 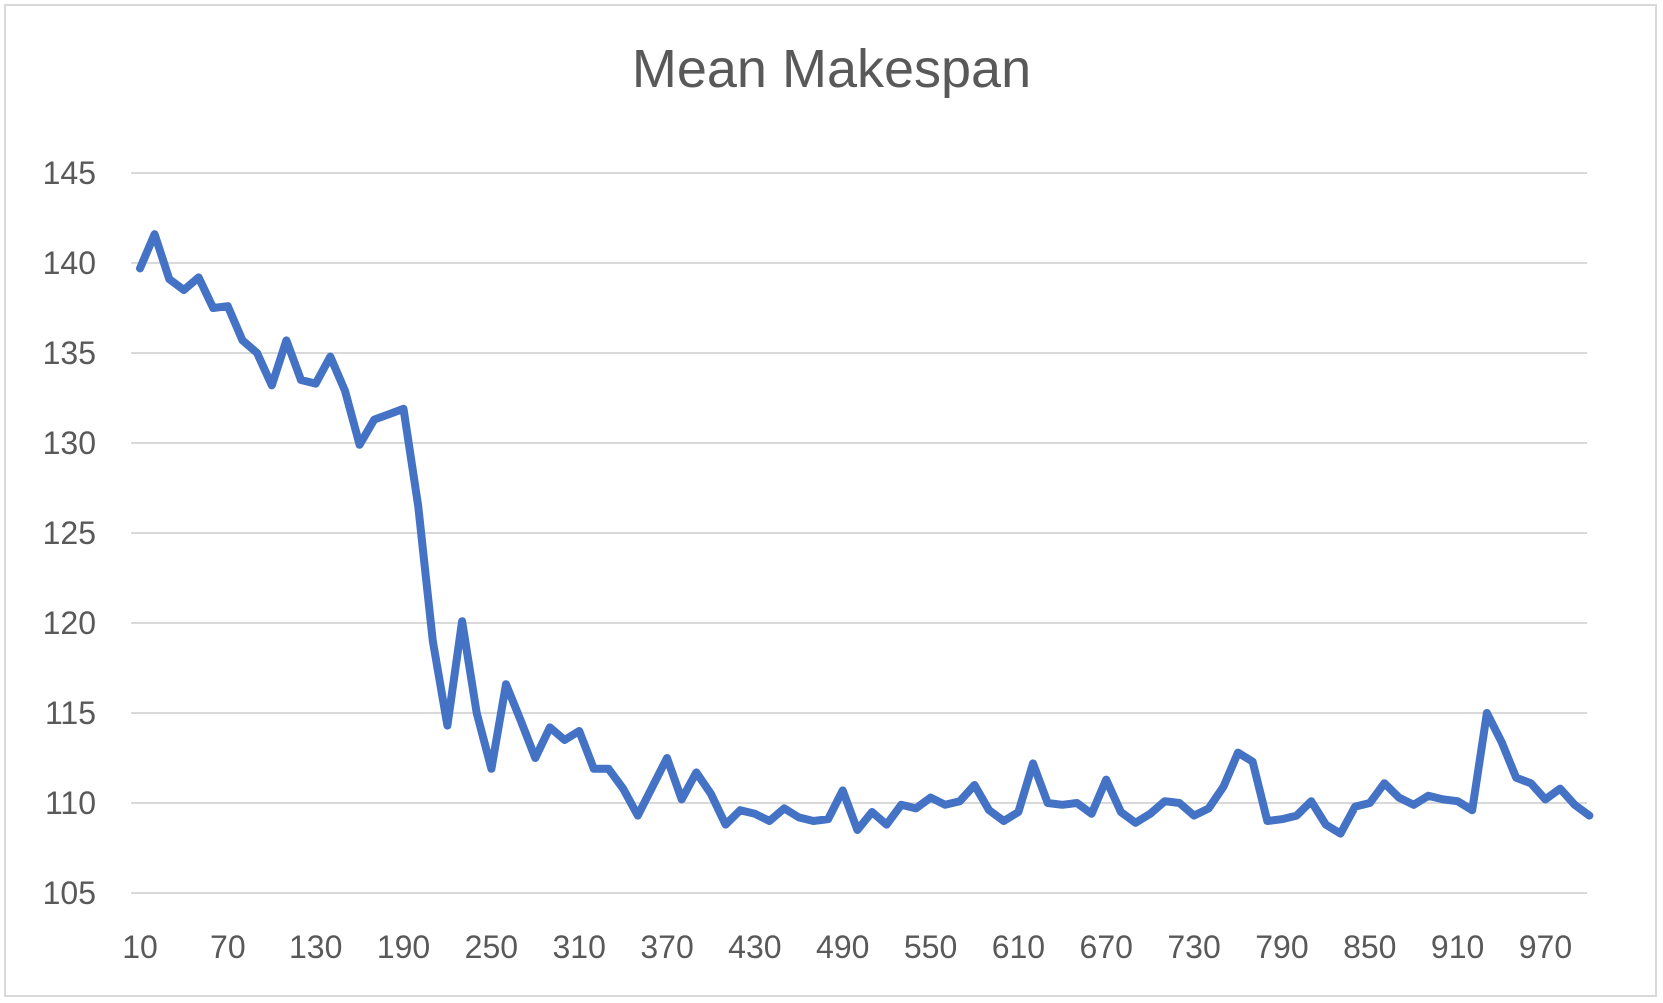 I want to click on x-tick-label: 250, so click(x=491, y=947).